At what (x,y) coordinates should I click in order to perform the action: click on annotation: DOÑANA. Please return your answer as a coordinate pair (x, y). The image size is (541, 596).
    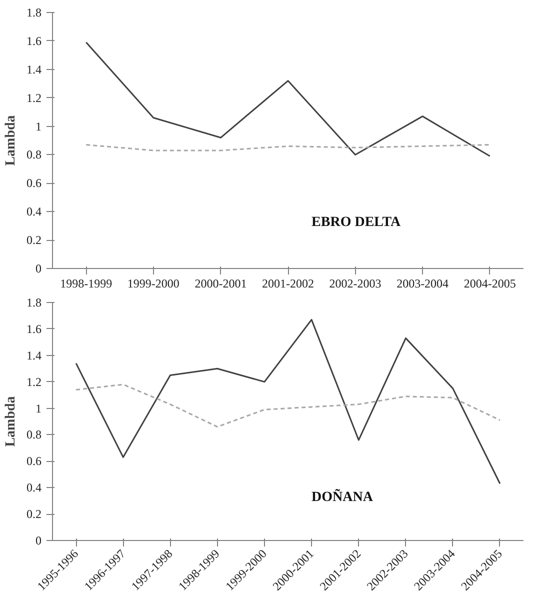
    Looking at the image, I should click on (343, 496).